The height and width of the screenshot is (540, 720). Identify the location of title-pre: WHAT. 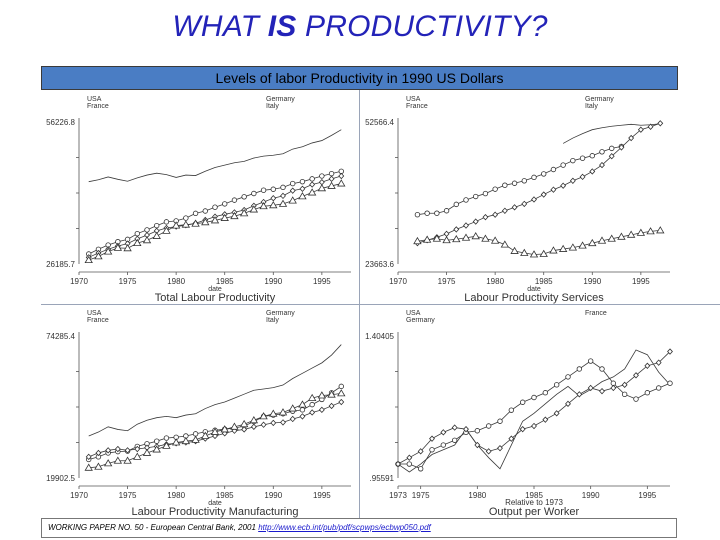
(220, 26).